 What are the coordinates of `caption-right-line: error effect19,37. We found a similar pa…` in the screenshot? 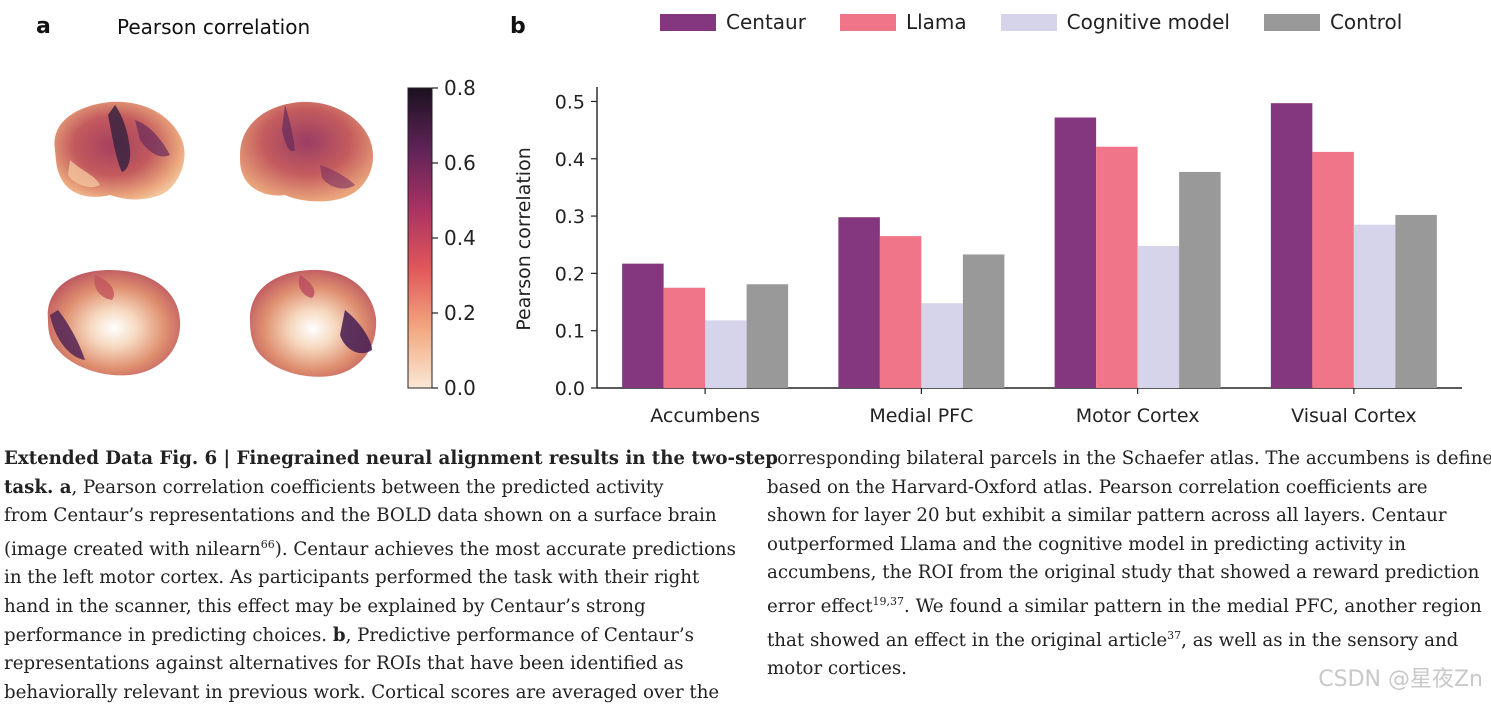 It's located at (1124, 606).